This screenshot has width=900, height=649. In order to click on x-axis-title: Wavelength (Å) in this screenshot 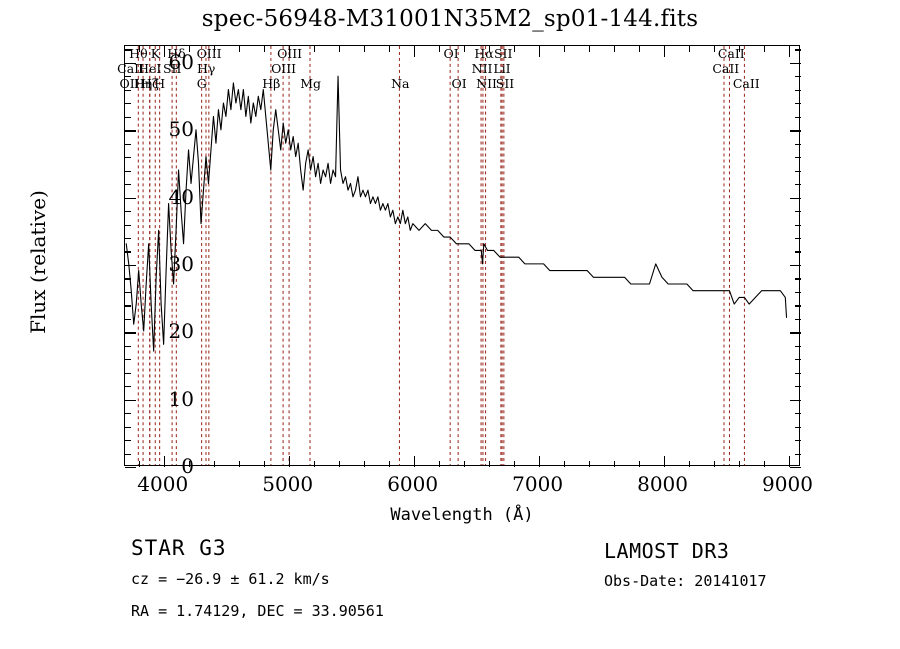, I will do `click(462, 515)`.